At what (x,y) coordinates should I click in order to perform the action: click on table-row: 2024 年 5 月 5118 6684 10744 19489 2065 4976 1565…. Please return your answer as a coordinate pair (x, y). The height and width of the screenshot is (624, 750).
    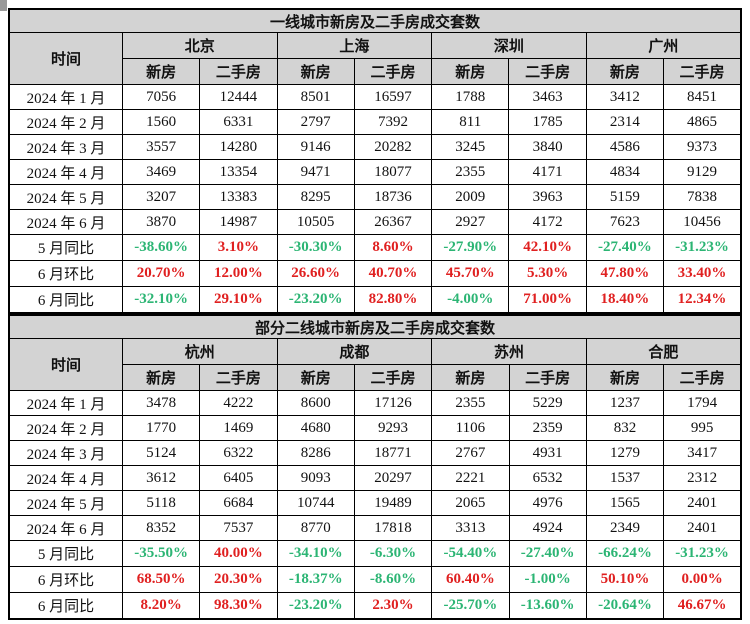
    Looking at the image, I should click on (375, 503).